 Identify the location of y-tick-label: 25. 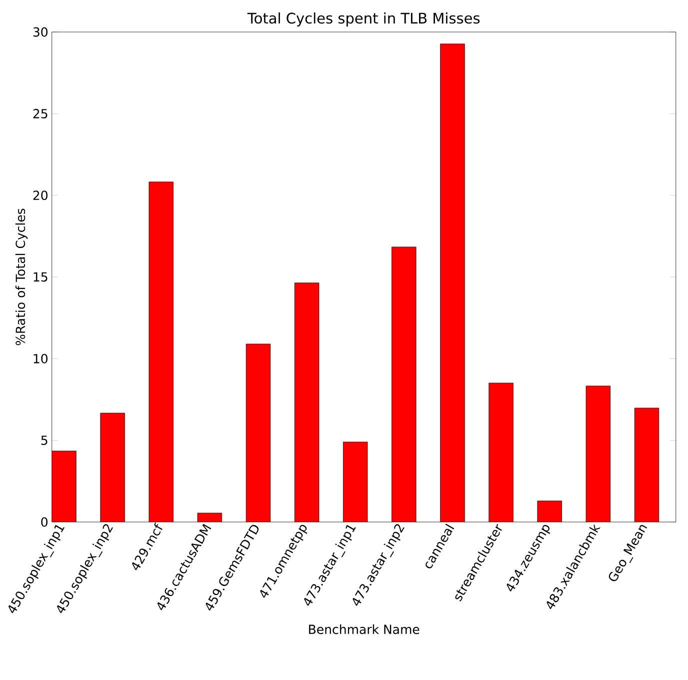
(40, 113).